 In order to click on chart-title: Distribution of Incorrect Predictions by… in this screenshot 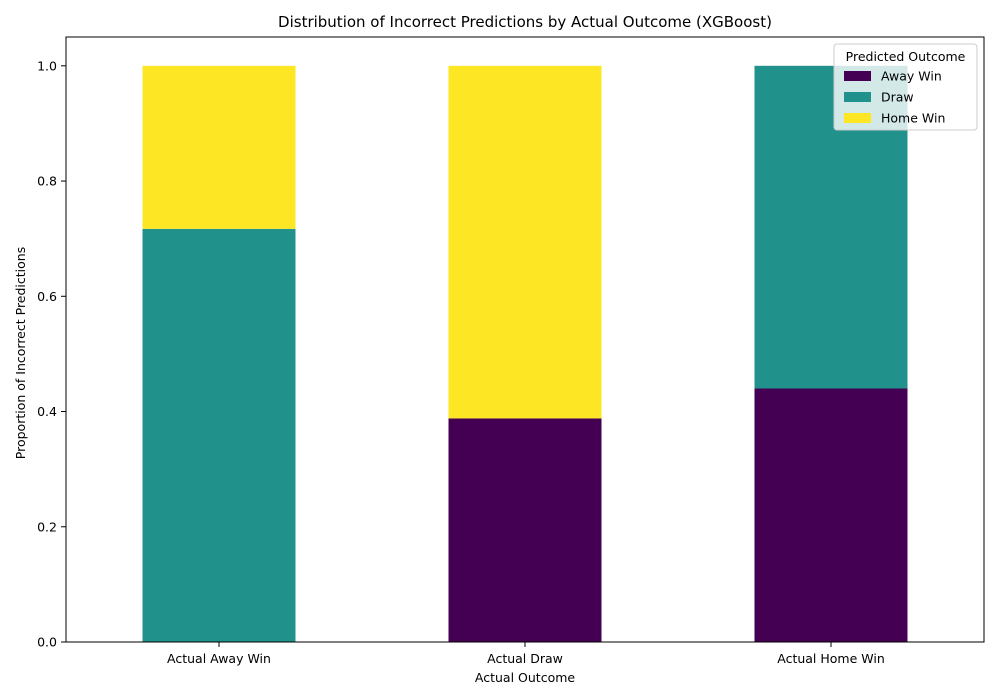, I will do `click(525, 22)`.